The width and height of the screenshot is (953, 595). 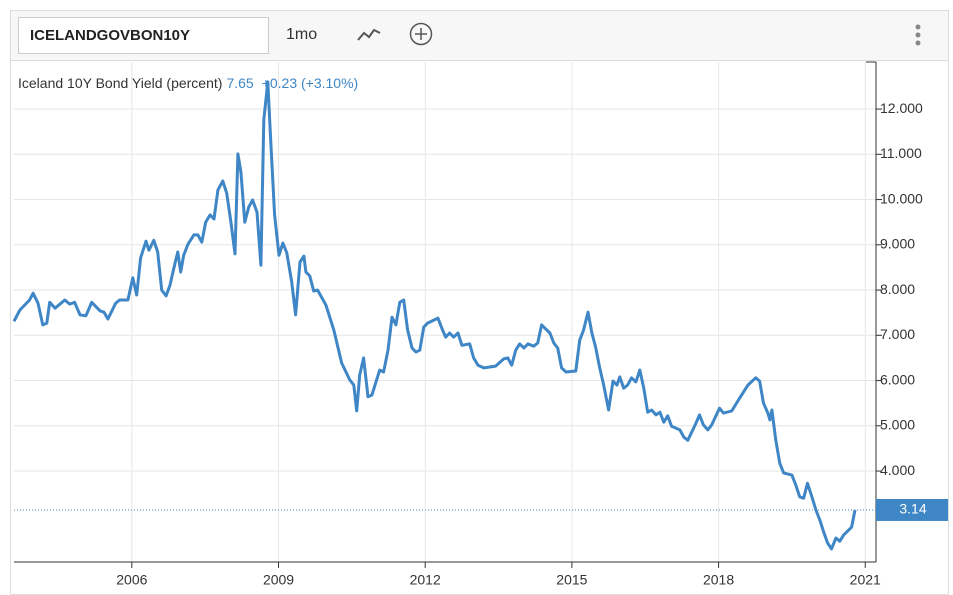 What do you see at coordinates (897, 470) in the screenshot?
I see `y-tick-label: 4.000` at bounding box center [897, 470].